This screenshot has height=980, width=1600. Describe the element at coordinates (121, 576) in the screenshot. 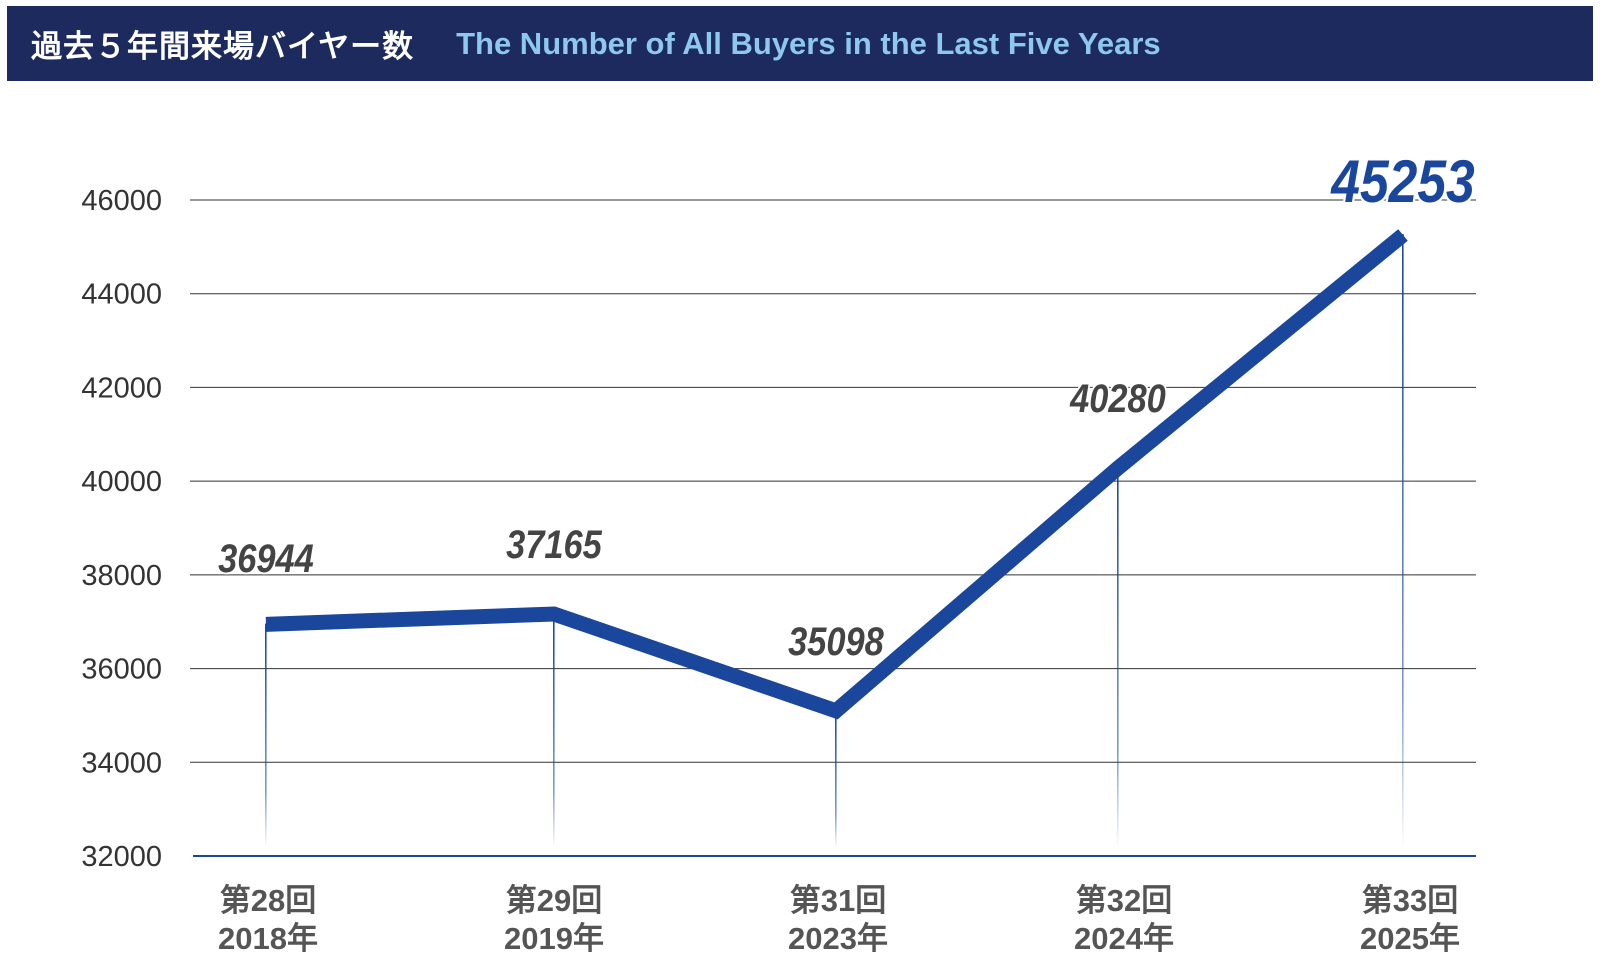

I see `y-tick-label: 38000` at that location.